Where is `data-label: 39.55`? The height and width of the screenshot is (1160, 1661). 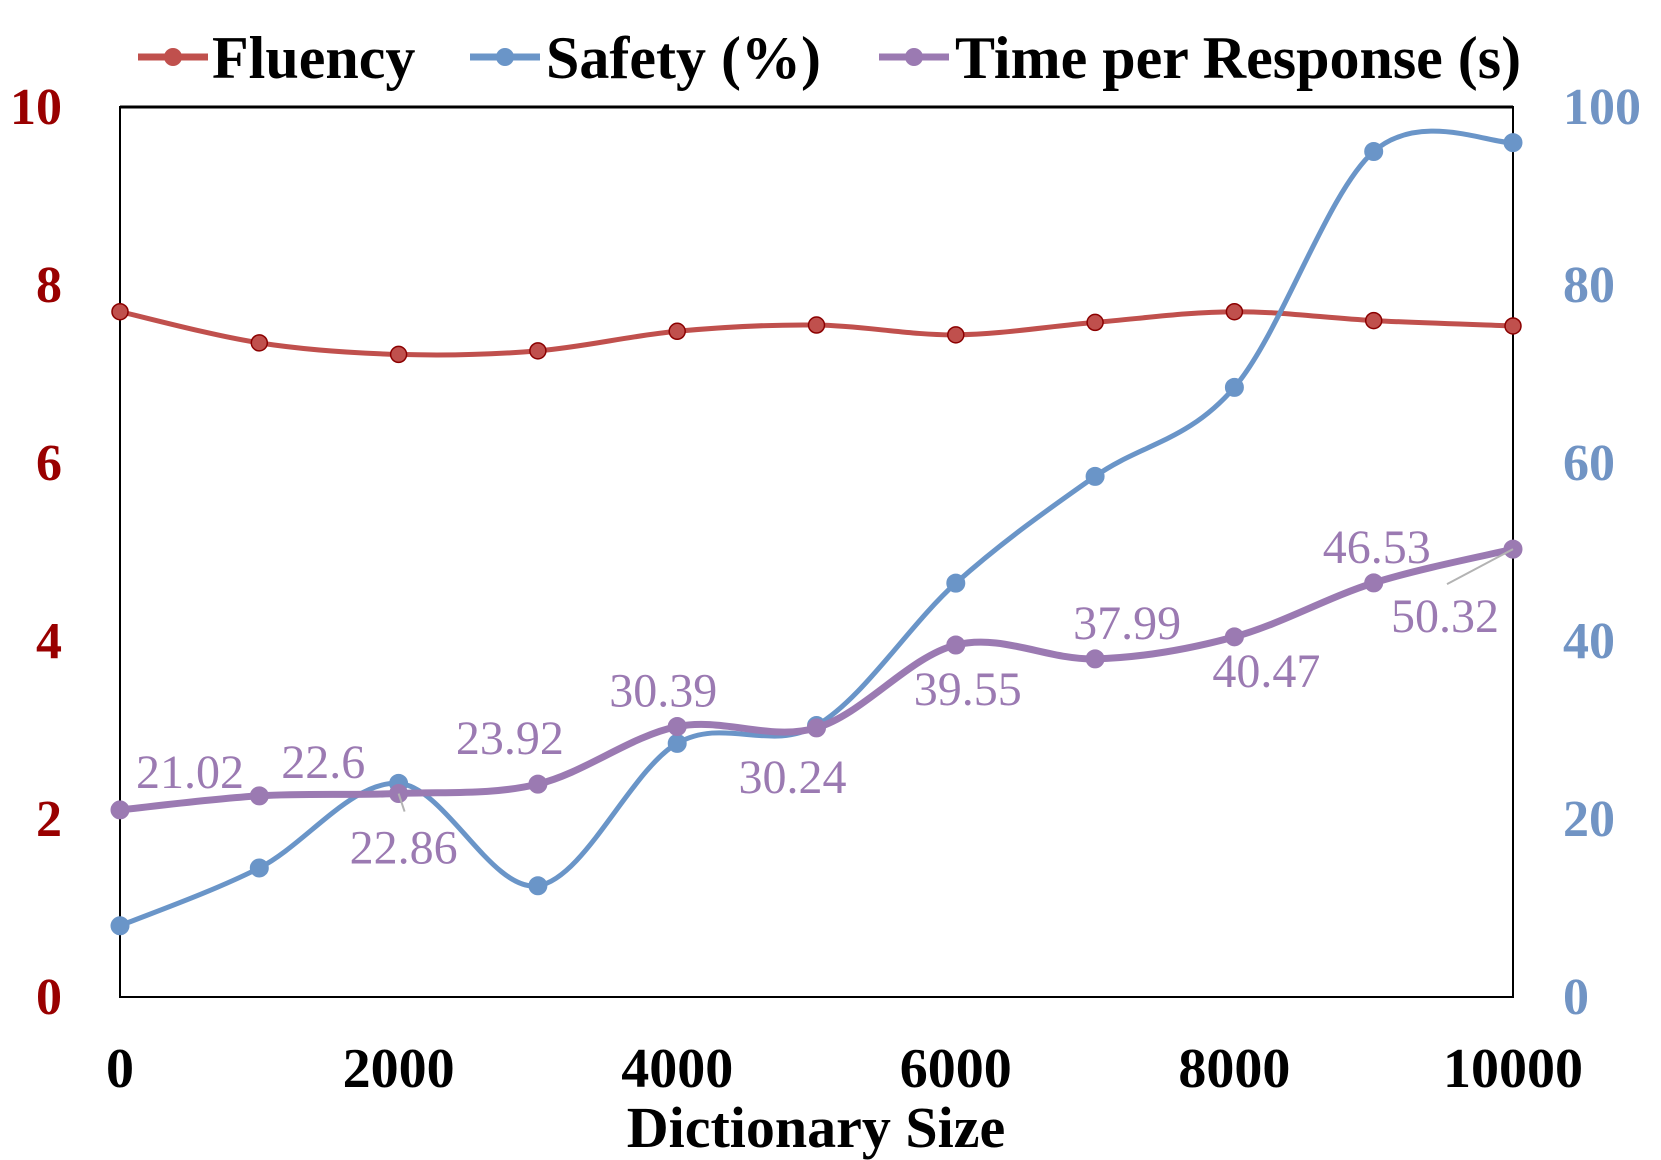 data-label: 39.55 is located at coordinates (968, 689).